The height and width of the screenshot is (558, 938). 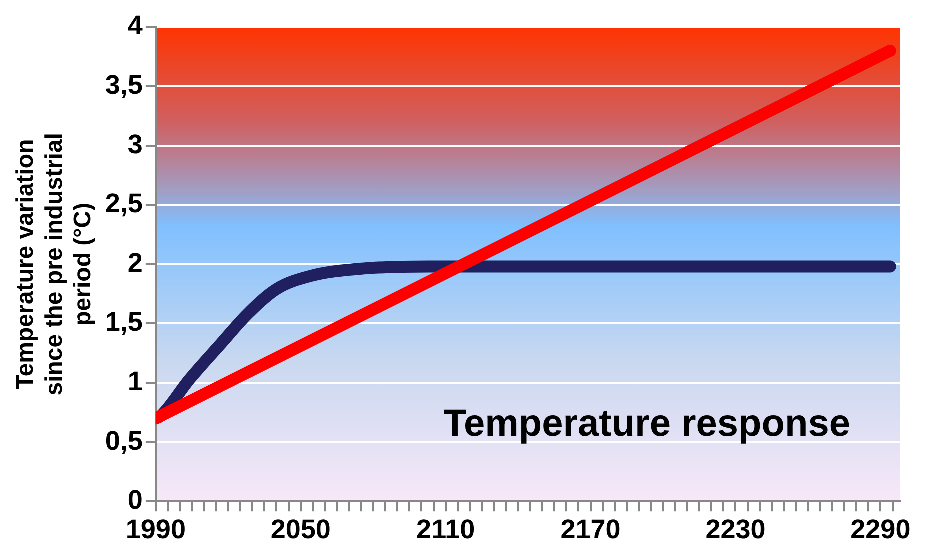 What do you see at coordinates (736, 529) in the screenshot?
I see `x-tick-label: 2230` at bounding box center [736, 529].